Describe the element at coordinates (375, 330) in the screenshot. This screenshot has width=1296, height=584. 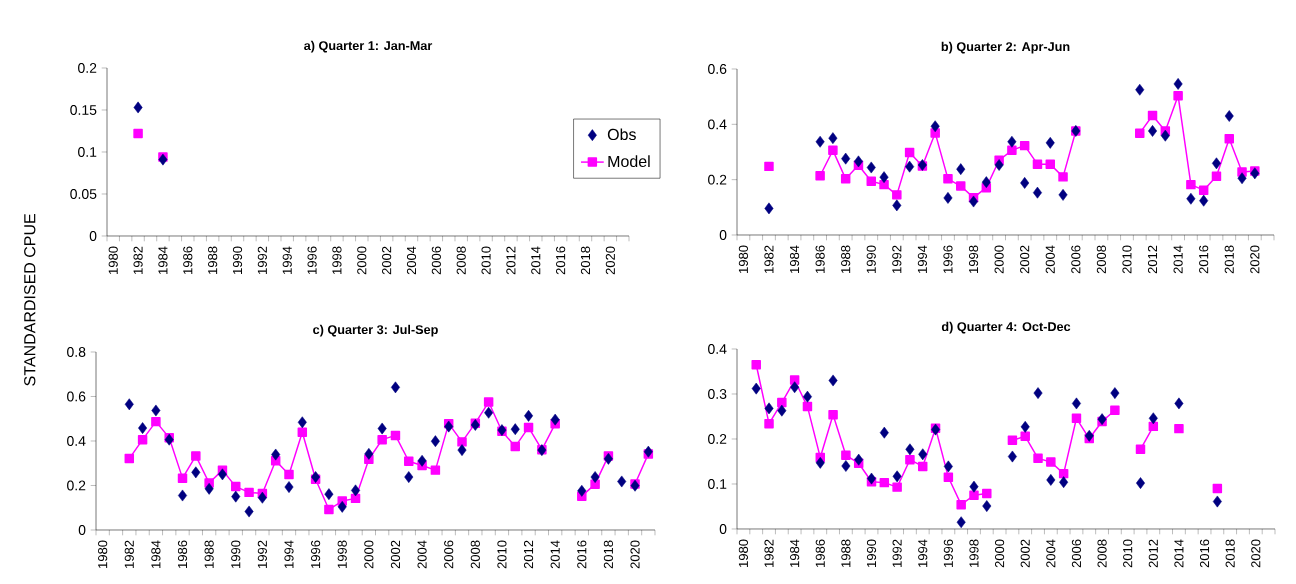
I see `chart-title: c) Quarter 3: Jul-Sep` at that location.